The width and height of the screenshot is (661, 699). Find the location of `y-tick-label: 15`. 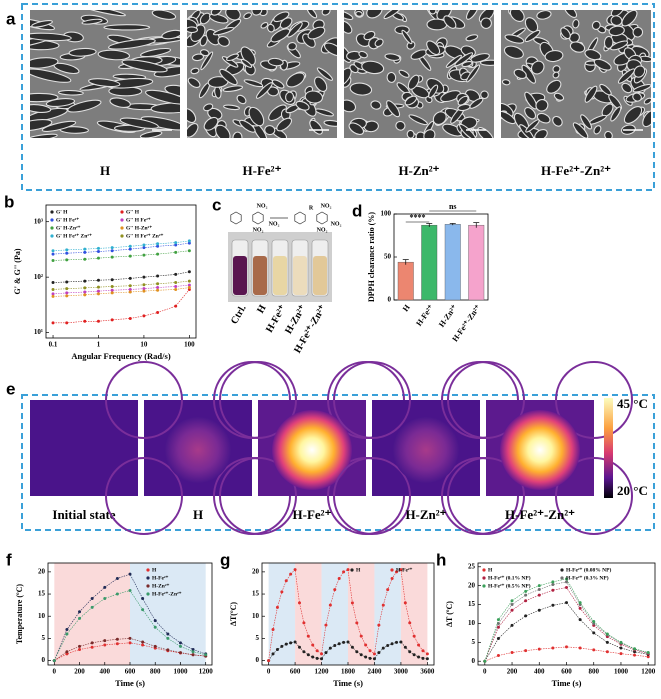

y-tick-label: 15 is located at coordinates (256, 594).